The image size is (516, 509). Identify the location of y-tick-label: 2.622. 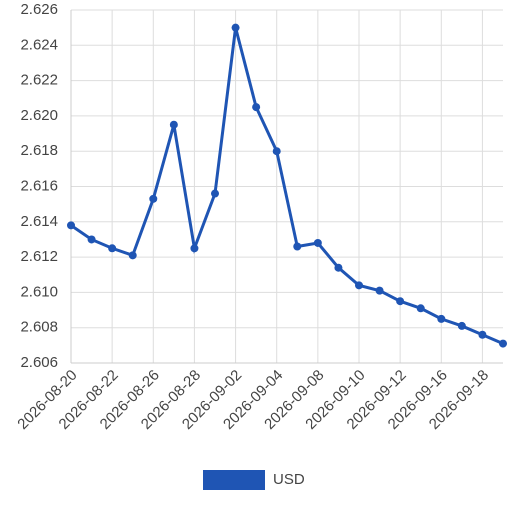
(39, 80).